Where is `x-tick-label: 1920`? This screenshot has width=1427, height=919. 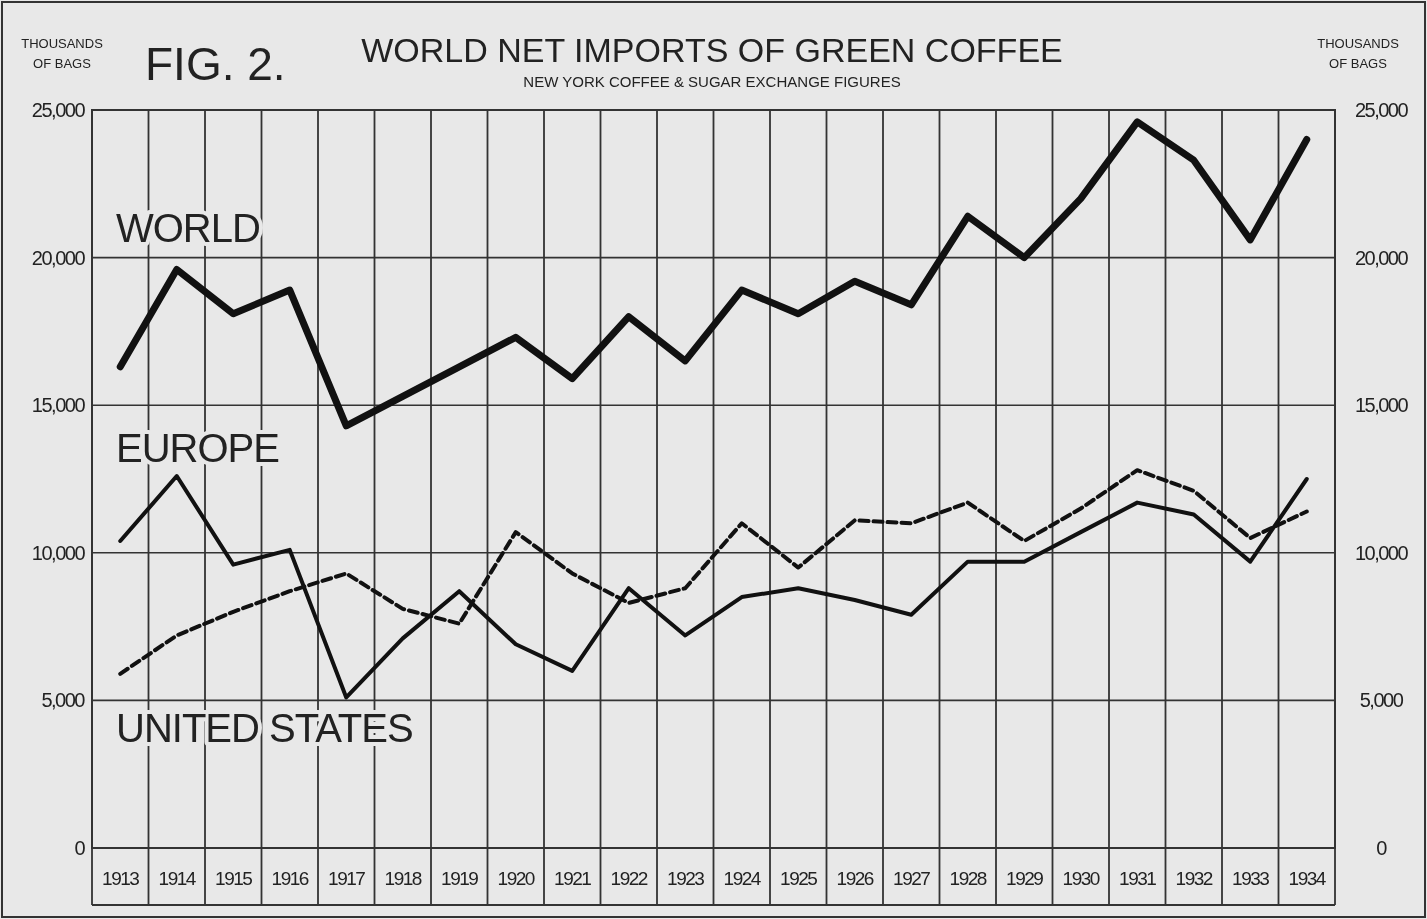 x-tick-label: 1920 is located at coordinates (516, 878).